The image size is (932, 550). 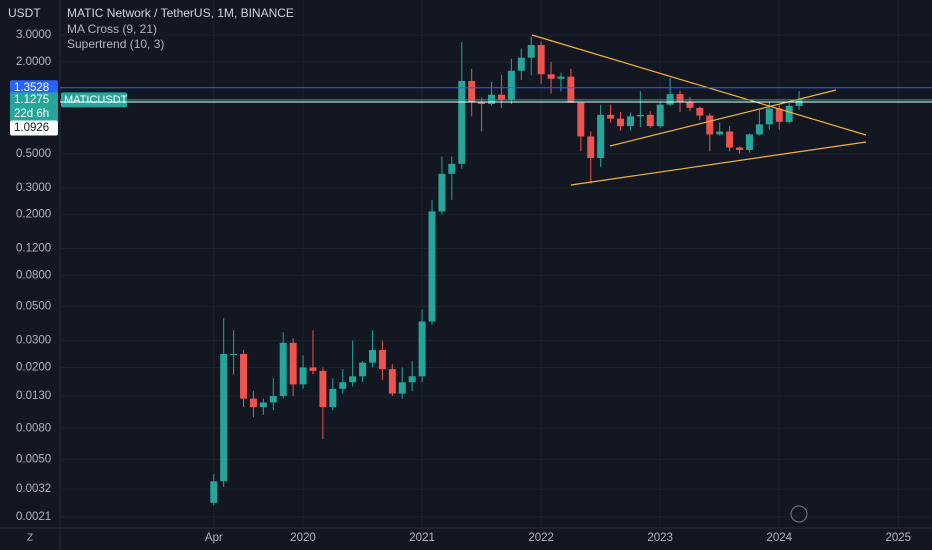 I want to click on x-tick-label: 2020, so click(x=303, y=538).